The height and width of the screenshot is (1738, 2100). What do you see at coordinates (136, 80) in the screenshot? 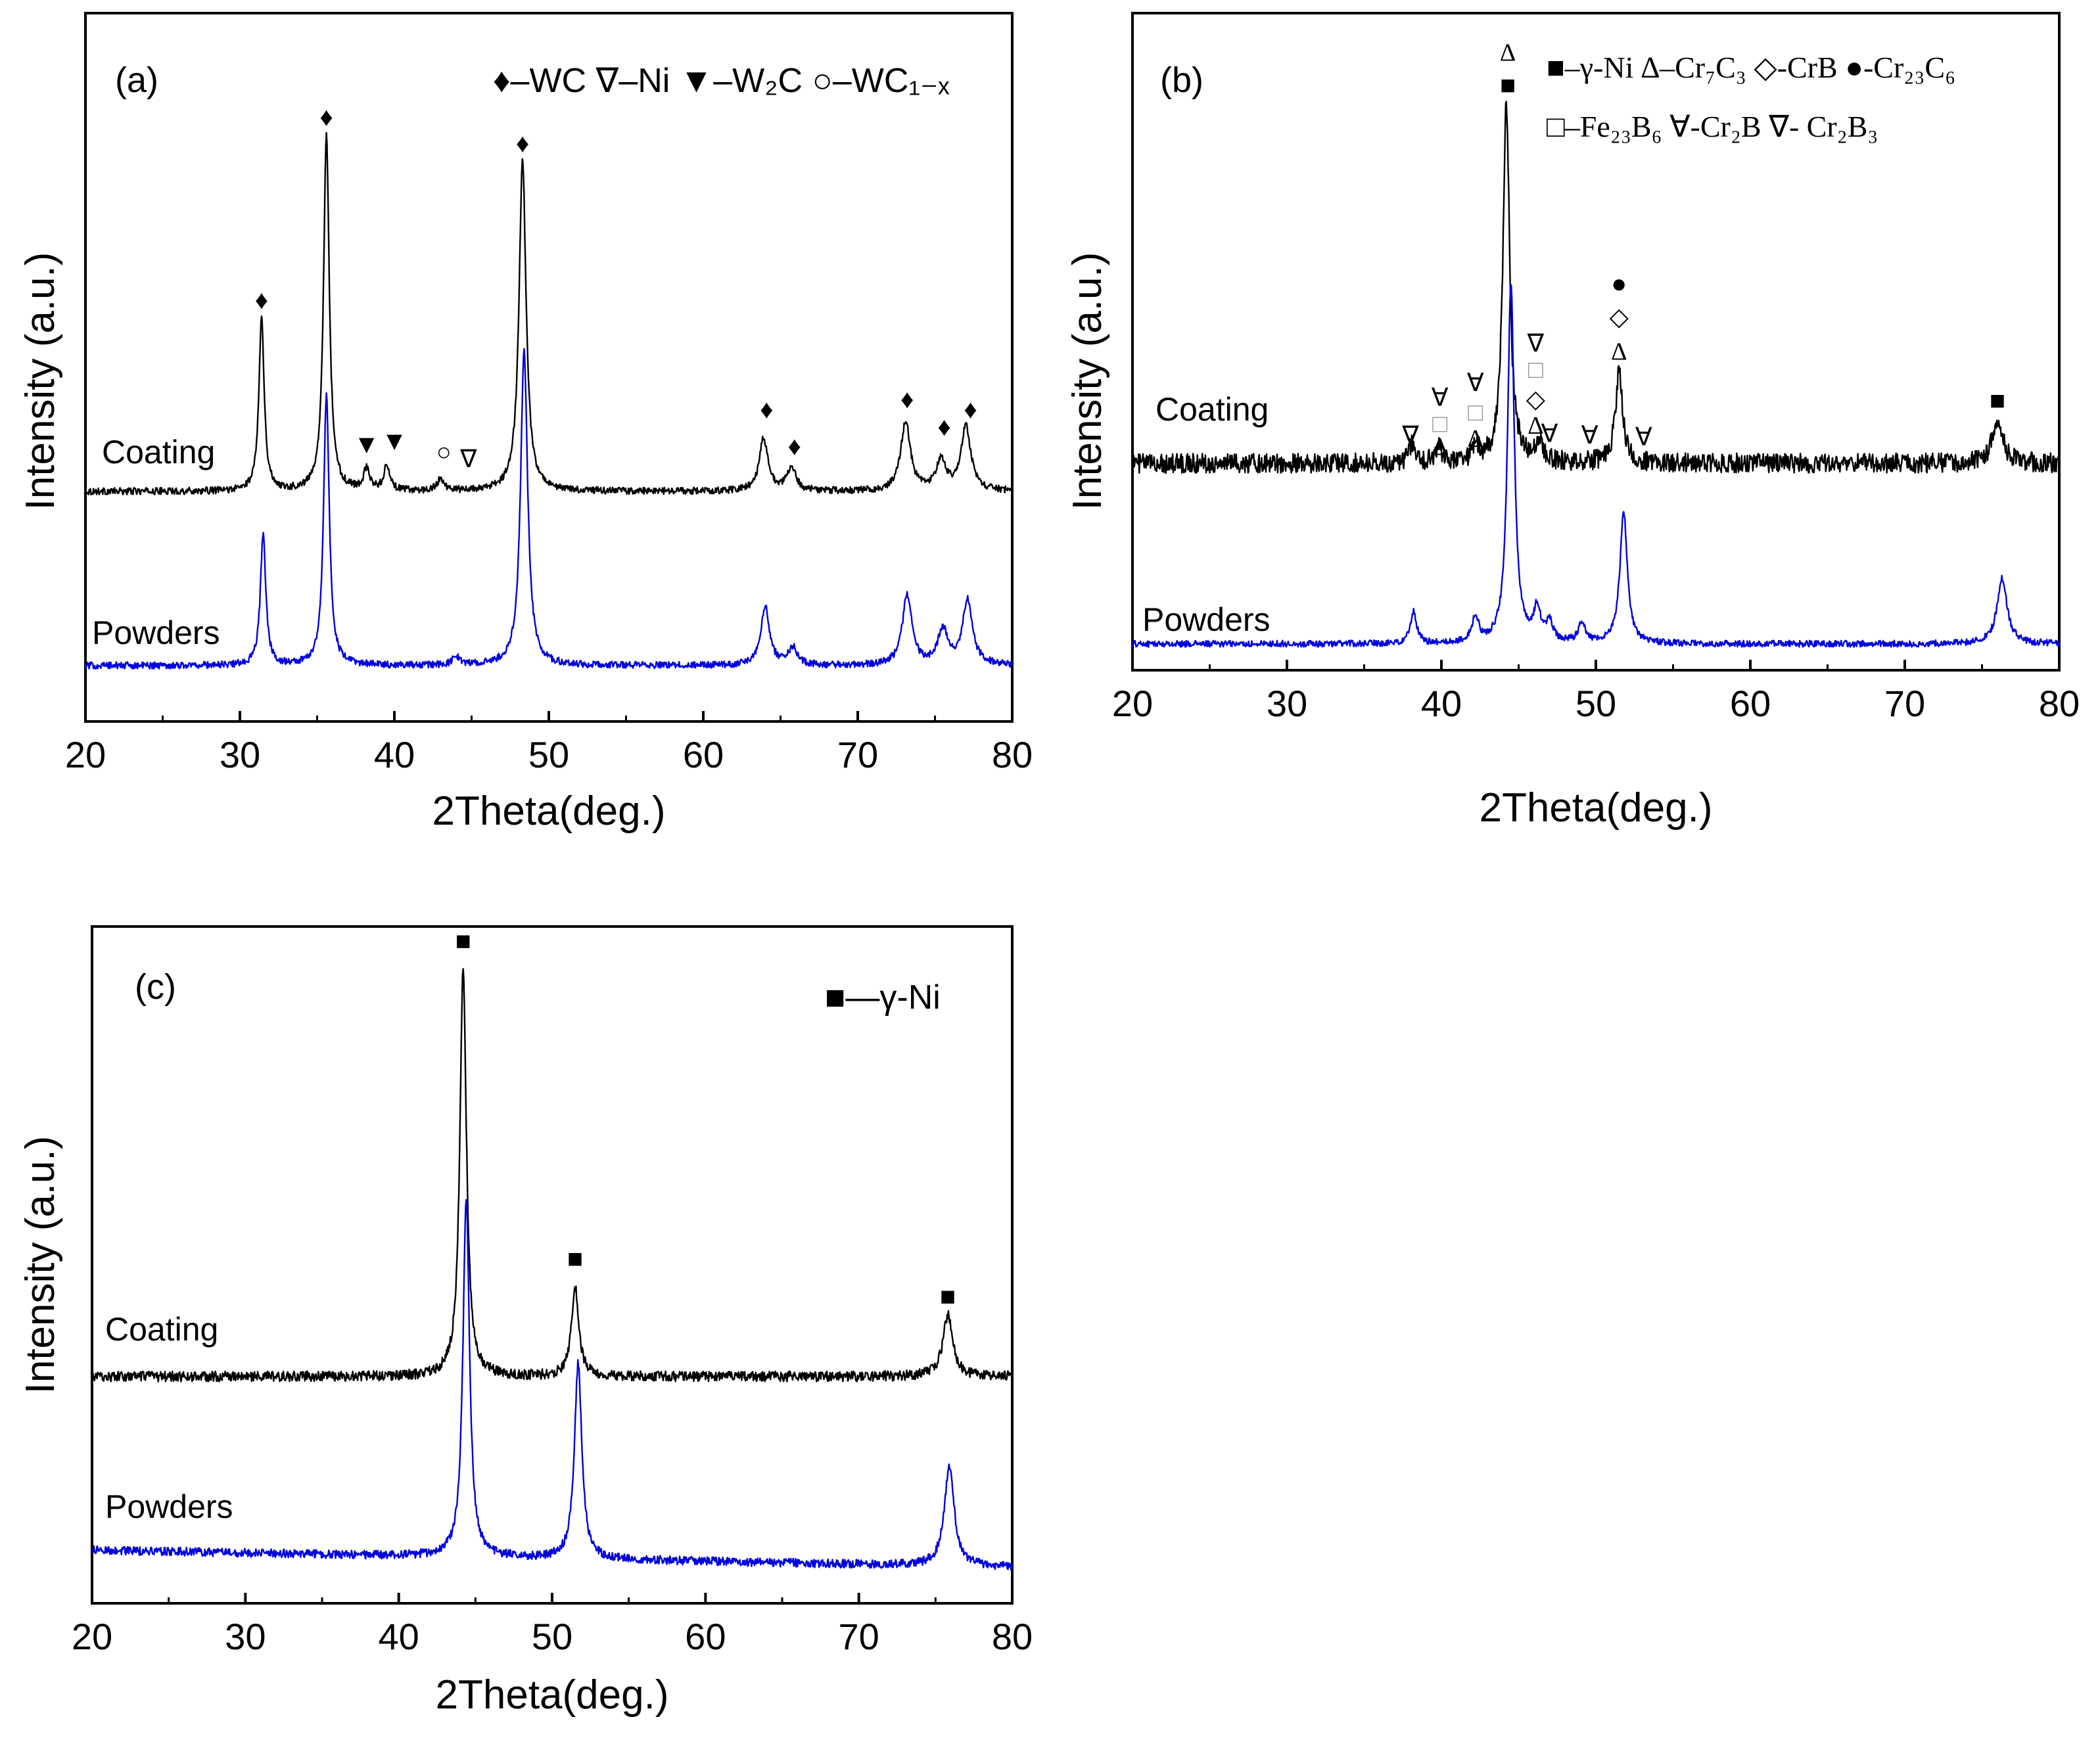
I see `panel-label: (a)` at bounding box center [136, 80].